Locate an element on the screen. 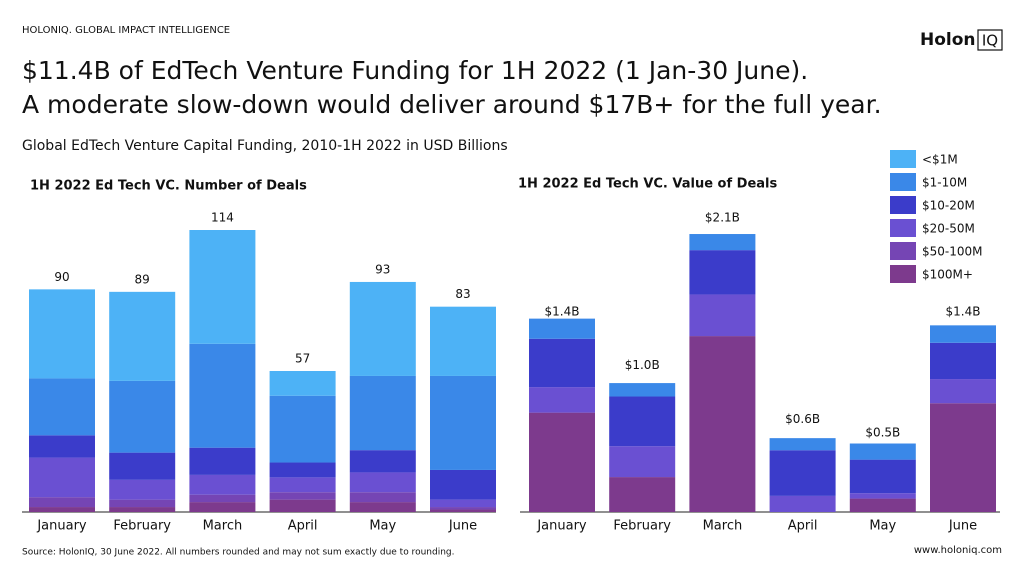  total-label: 89 is located at coordinates (142, 279).